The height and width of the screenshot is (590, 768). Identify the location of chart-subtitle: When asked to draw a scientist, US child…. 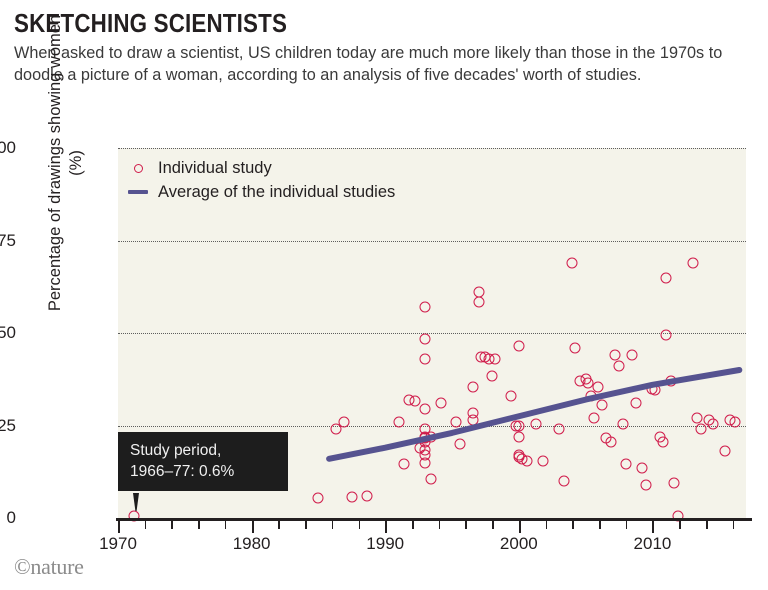
(368, 64).